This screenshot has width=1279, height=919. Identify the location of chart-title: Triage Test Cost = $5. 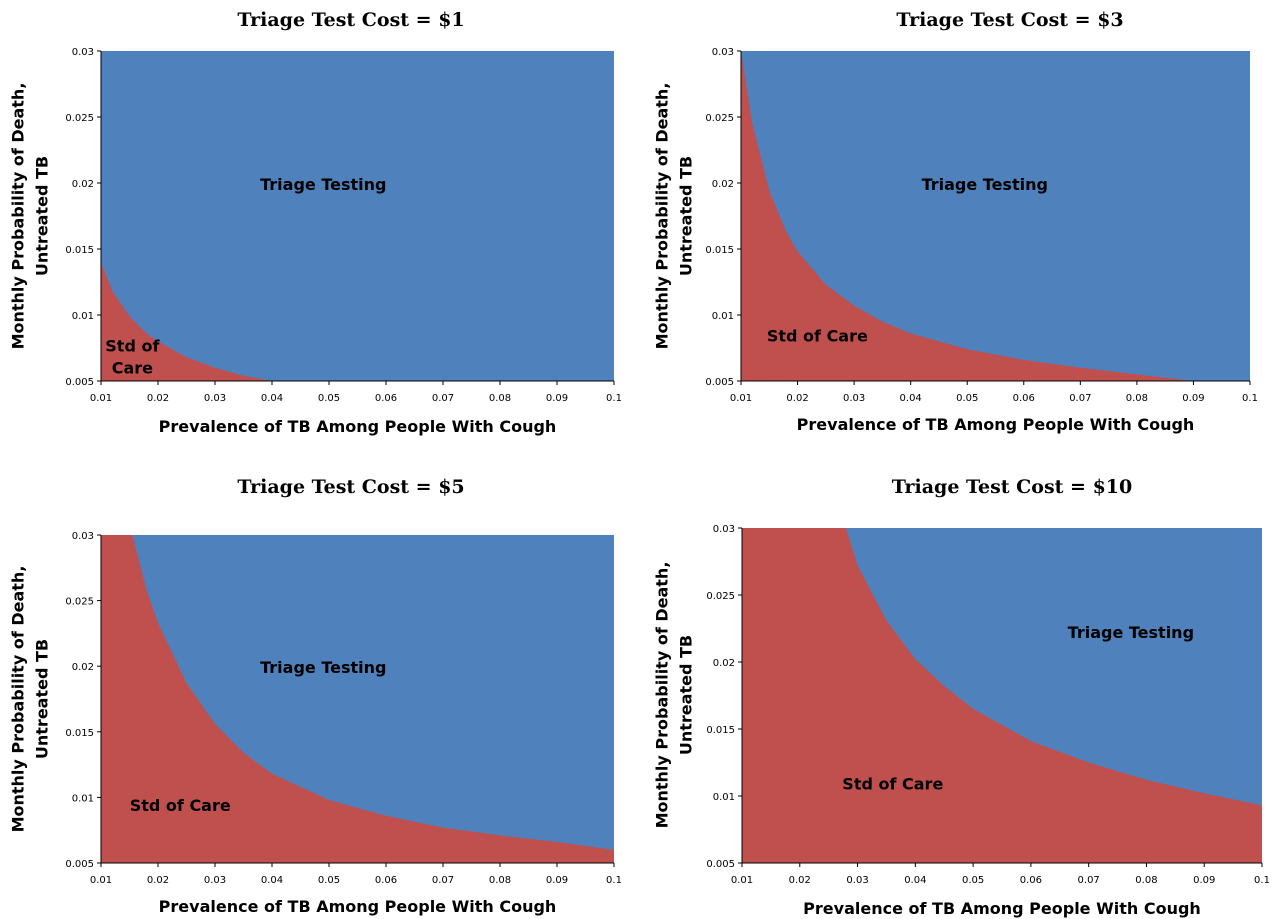
(350, 487).